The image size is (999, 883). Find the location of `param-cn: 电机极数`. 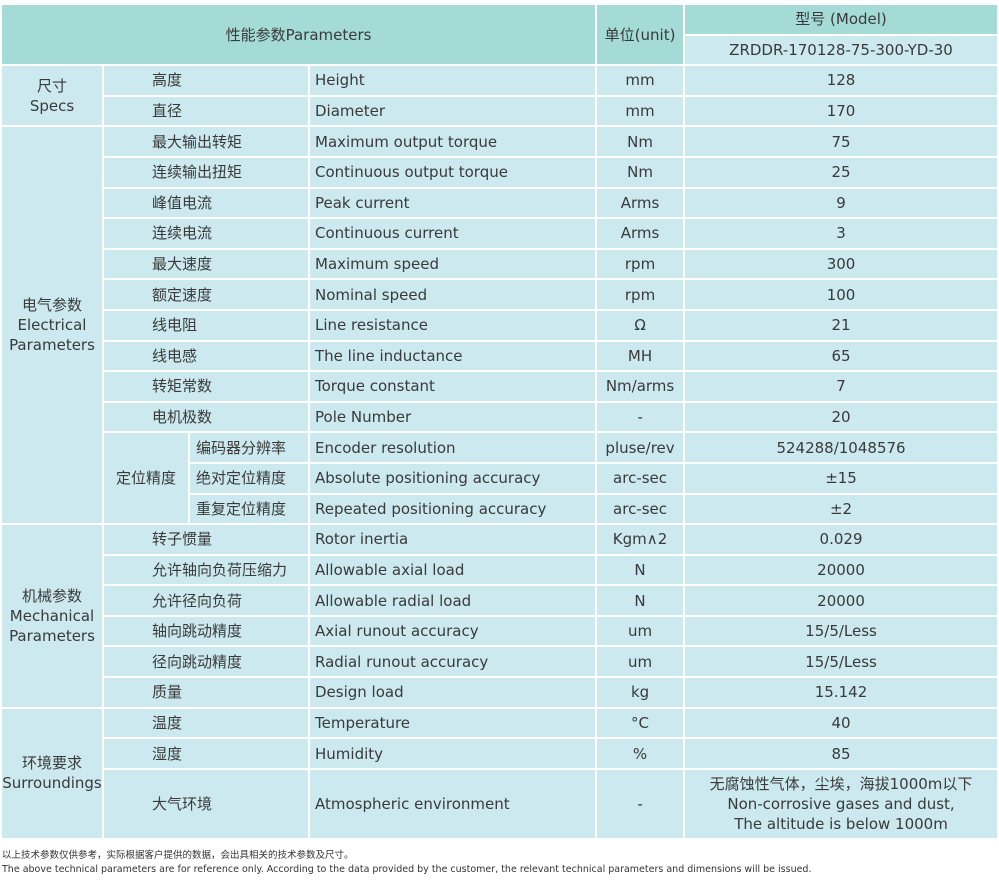

param-cn: 电机极数 is located at coordinates (206, 417).